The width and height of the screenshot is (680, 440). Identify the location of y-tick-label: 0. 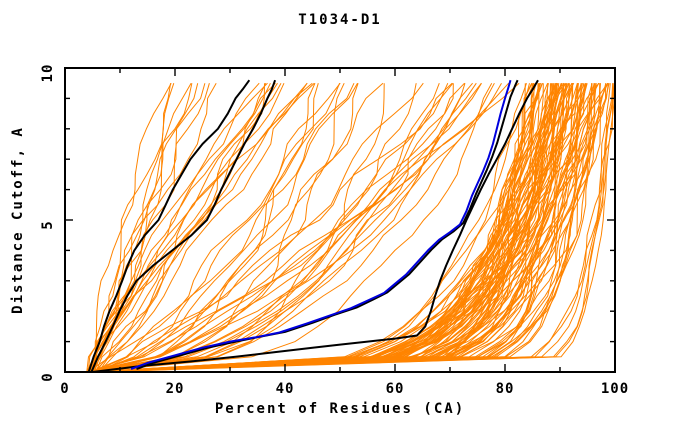
(48, 376).